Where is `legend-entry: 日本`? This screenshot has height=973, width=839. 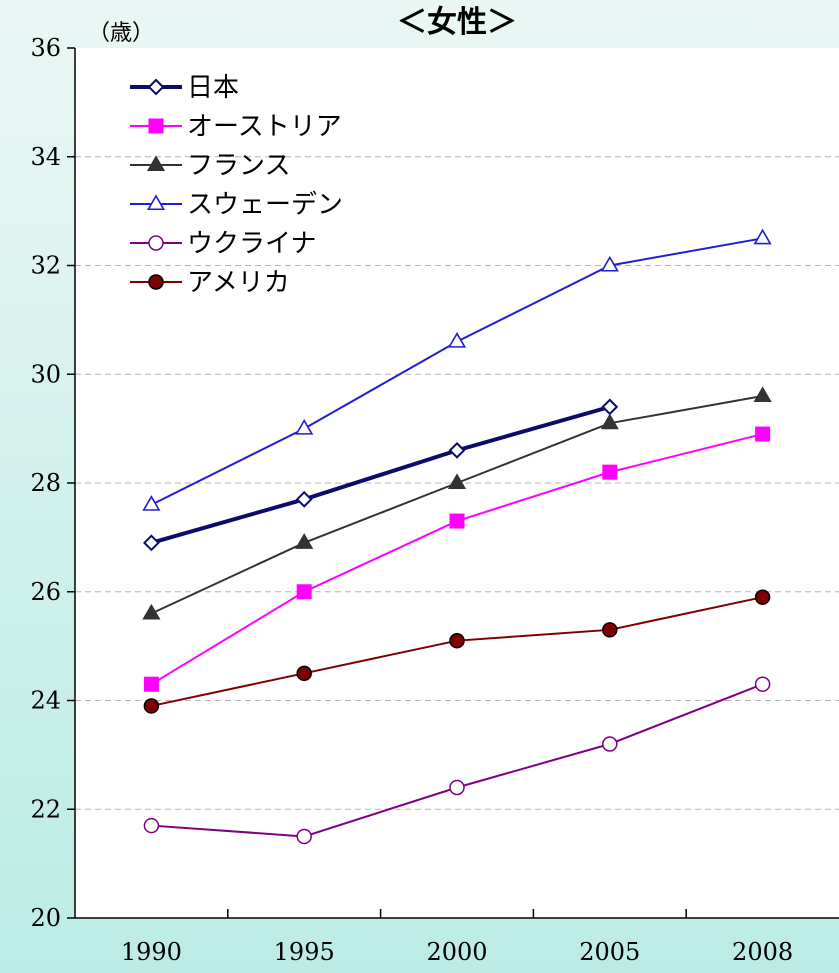 legend-entry: 日本 is located at coordinates (184, 88).